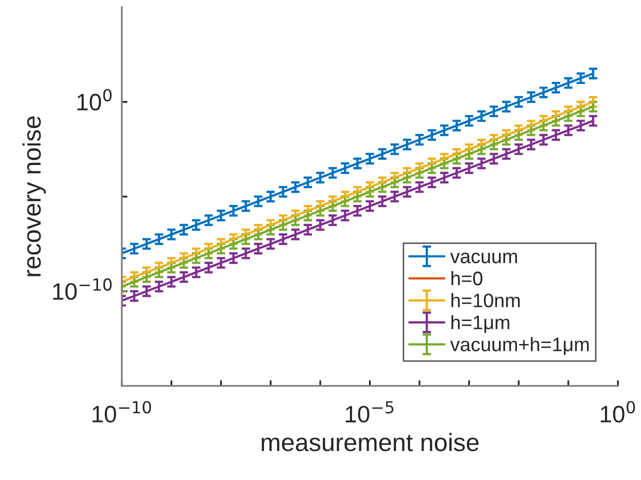  I want to click on x-tick-label: 10$^{0}$, so click(617, 411).